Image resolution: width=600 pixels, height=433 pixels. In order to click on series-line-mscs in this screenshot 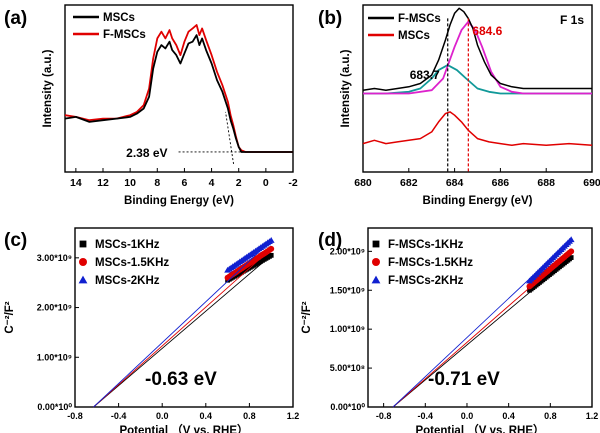, I will do `click(178, 93)`.